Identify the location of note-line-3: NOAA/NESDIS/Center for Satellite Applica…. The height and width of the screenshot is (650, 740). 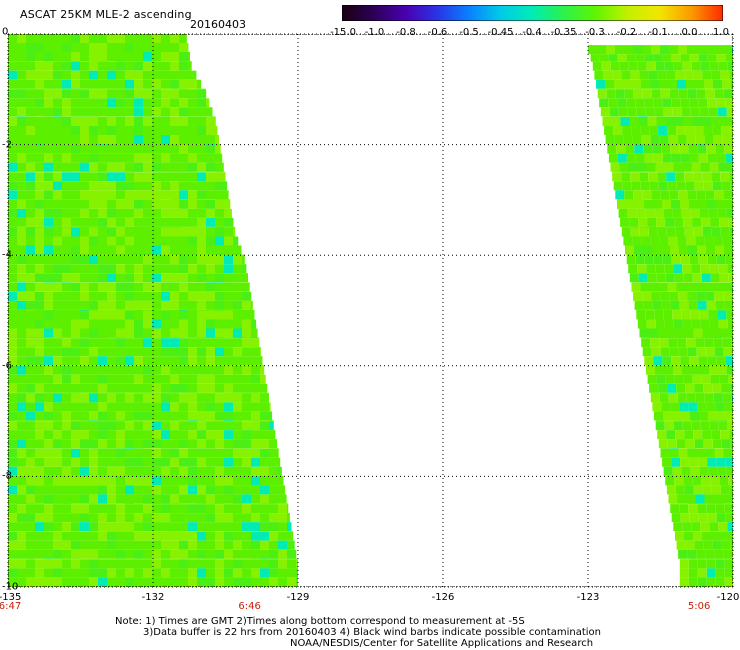
(442, 643).